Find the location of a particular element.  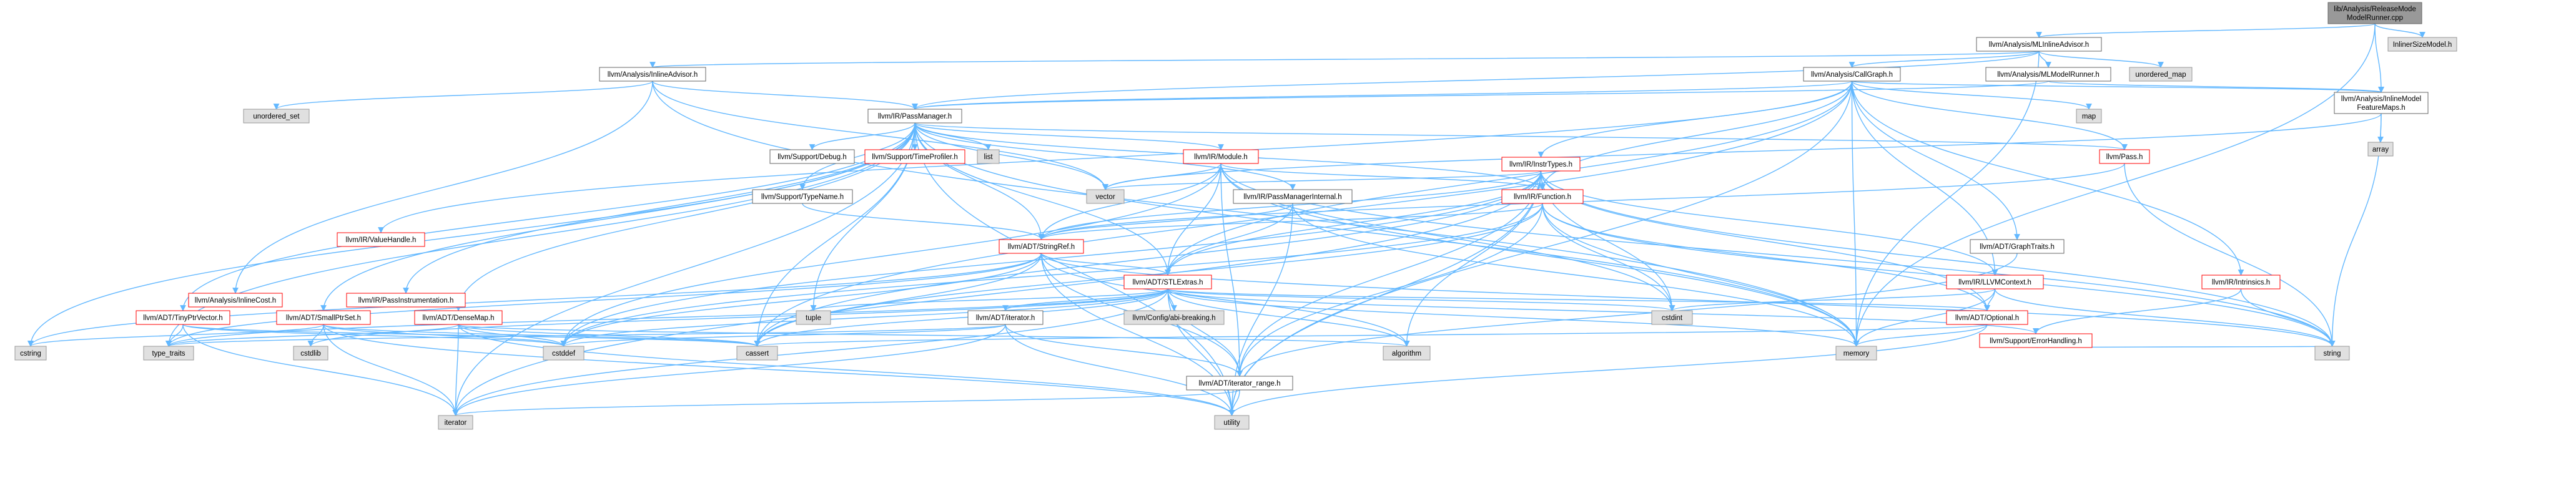

edge-dense_map-to-utility is located at coordinates (847, 370).